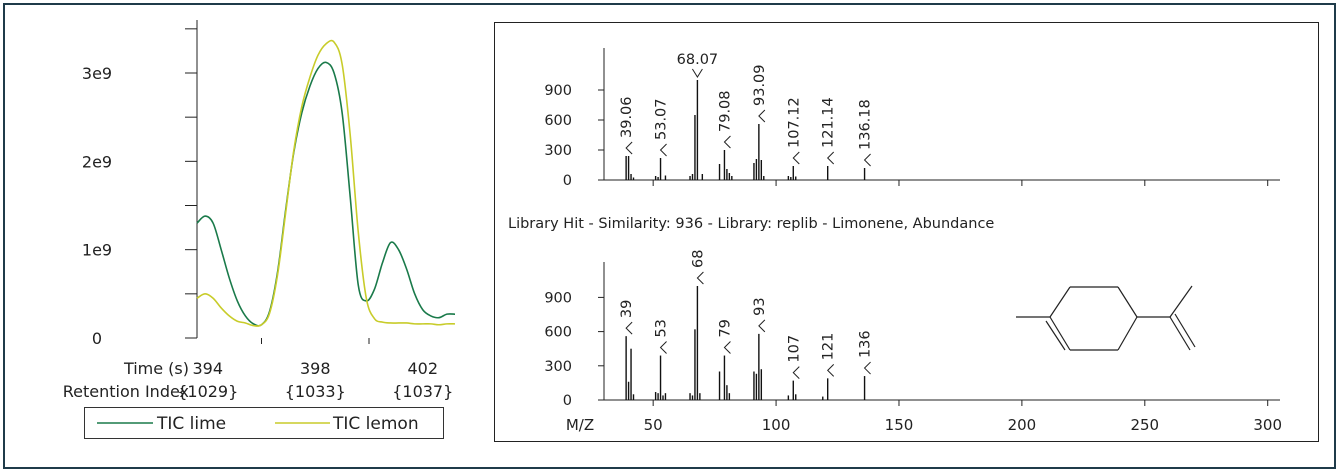 The height and width of the screenshot is (474, 1343). I want to click on tic-x-label: Time (s), so click(156, 368).